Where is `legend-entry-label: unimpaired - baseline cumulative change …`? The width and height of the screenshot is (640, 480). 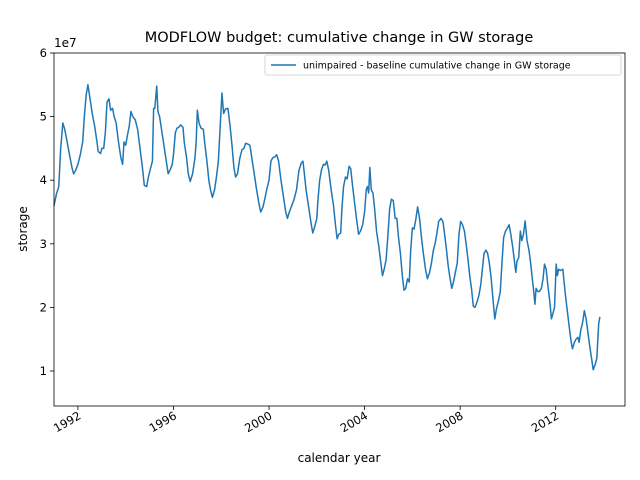
legend-entry-label: unimpaired - baseline cumulative change … is located at coordinates (437, 66).